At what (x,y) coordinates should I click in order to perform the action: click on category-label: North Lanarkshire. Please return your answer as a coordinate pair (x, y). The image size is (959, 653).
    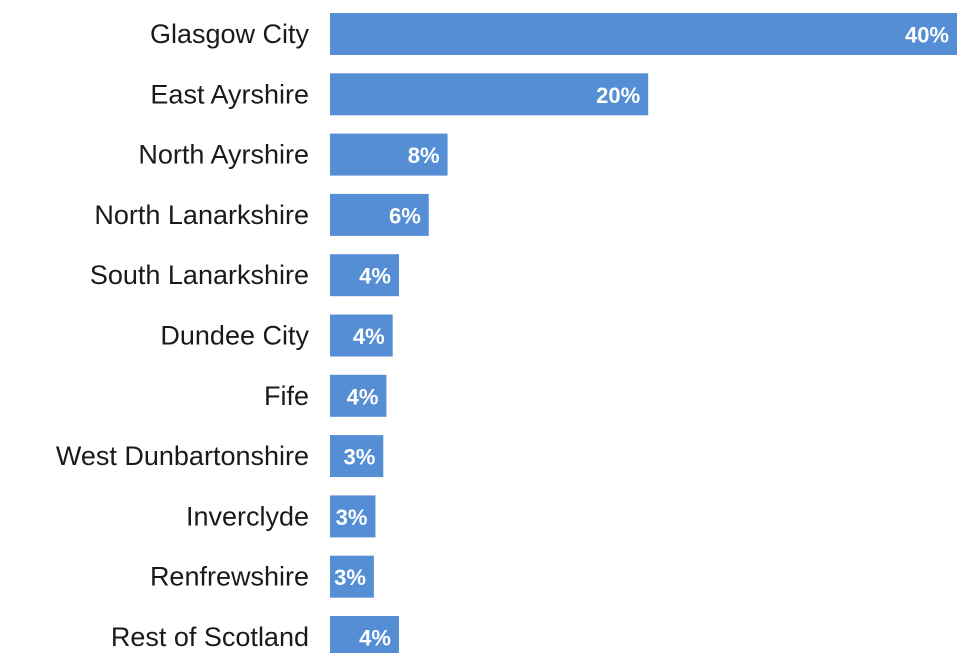
    Looking at the image, I should click on (201, 215).